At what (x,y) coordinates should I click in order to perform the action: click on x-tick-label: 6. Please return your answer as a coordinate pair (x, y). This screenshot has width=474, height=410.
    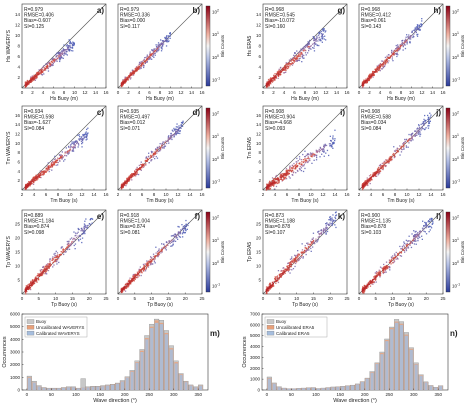
    Looking at the image, I should click on (142, 194).